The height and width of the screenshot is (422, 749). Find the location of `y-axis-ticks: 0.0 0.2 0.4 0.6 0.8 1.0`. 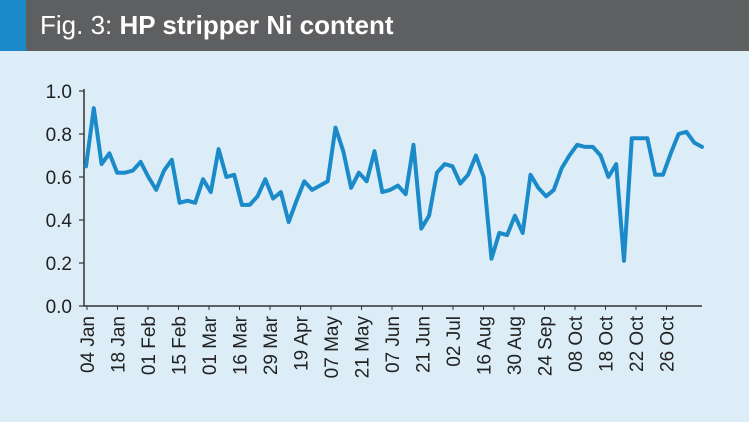

y-axis-ticks: 0.0 0.2 0.4 0.6 0.8 1.0 is located at coordinates (65, 200).